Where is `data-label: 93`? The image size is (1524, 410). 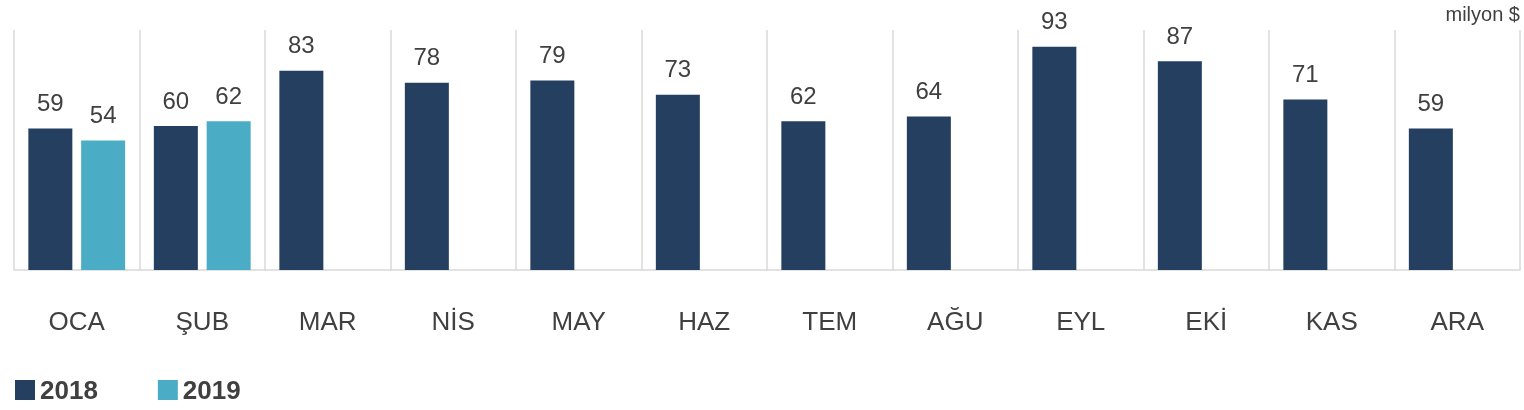
data-label: 93 is located at coordinates (1054, 21).